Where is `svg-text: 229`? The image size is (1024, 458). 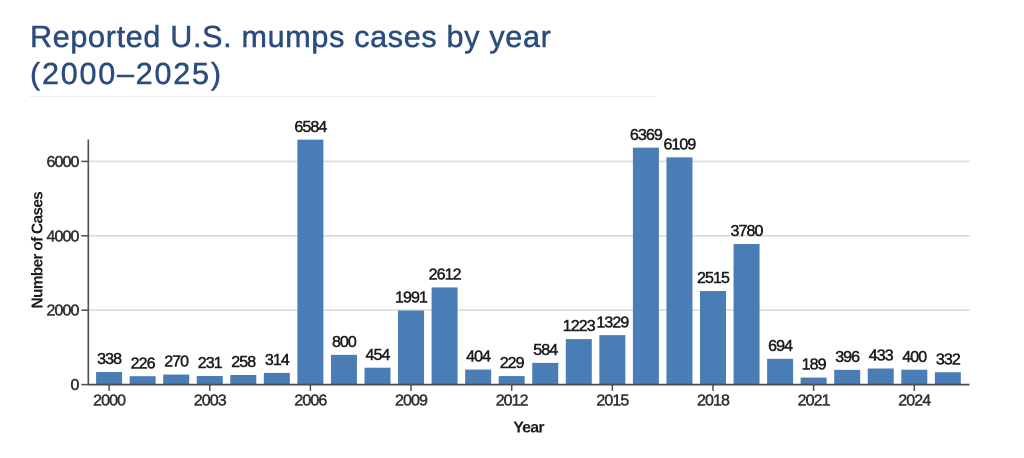
svg-text: 229 is located at coordinates (512, 363).